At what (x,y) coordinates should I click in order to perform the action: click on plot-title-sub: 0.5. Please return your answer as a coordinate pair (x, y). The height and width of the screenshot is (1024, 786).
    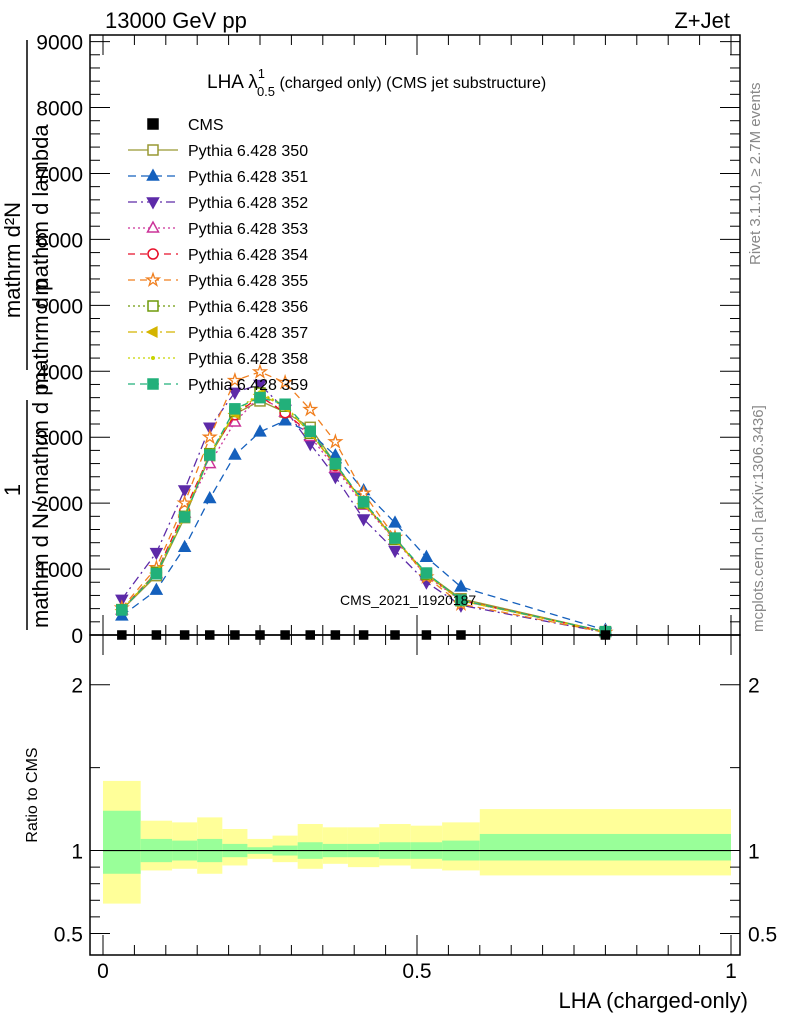
    Looking at the image, I should click on (266, 91).